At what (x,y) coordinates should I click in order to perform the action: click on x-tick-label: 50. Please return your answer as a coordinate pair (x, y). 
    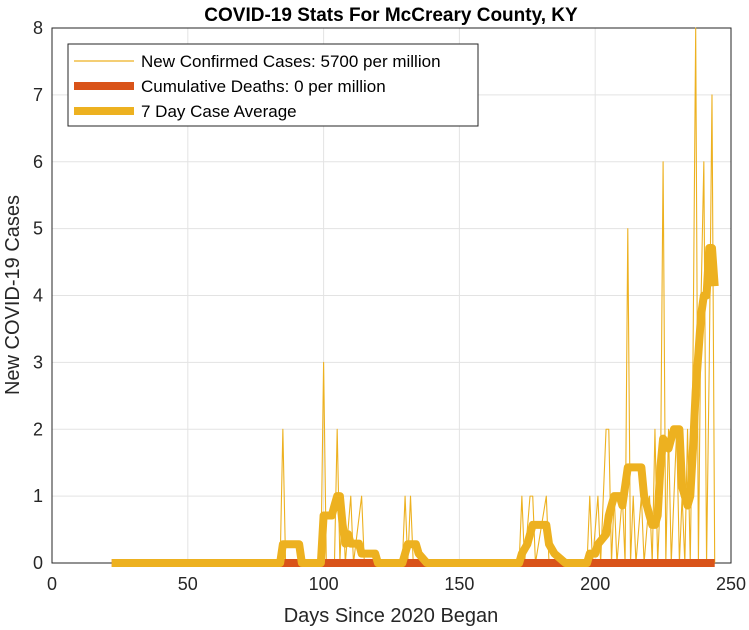
    Looking at the image, I should click on (188, 584).